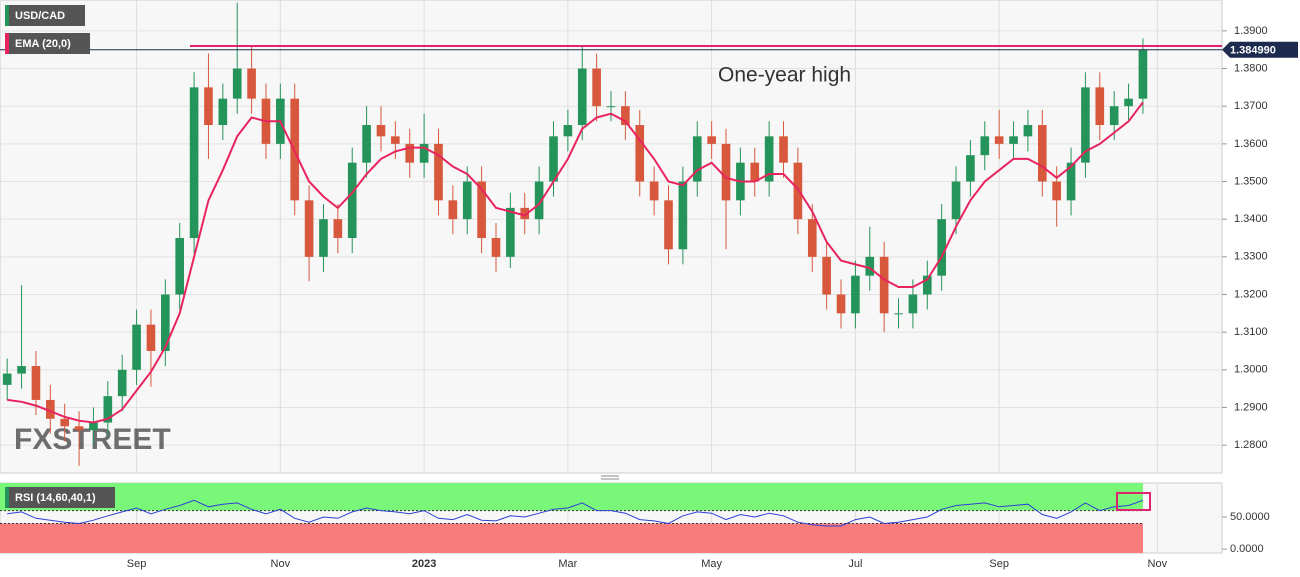 The width and height of the screenshot is (1300, 577). What do you see at coordinates (610, 477) in the screenshot?
I see `splitter` at bounding box center [610, 477].